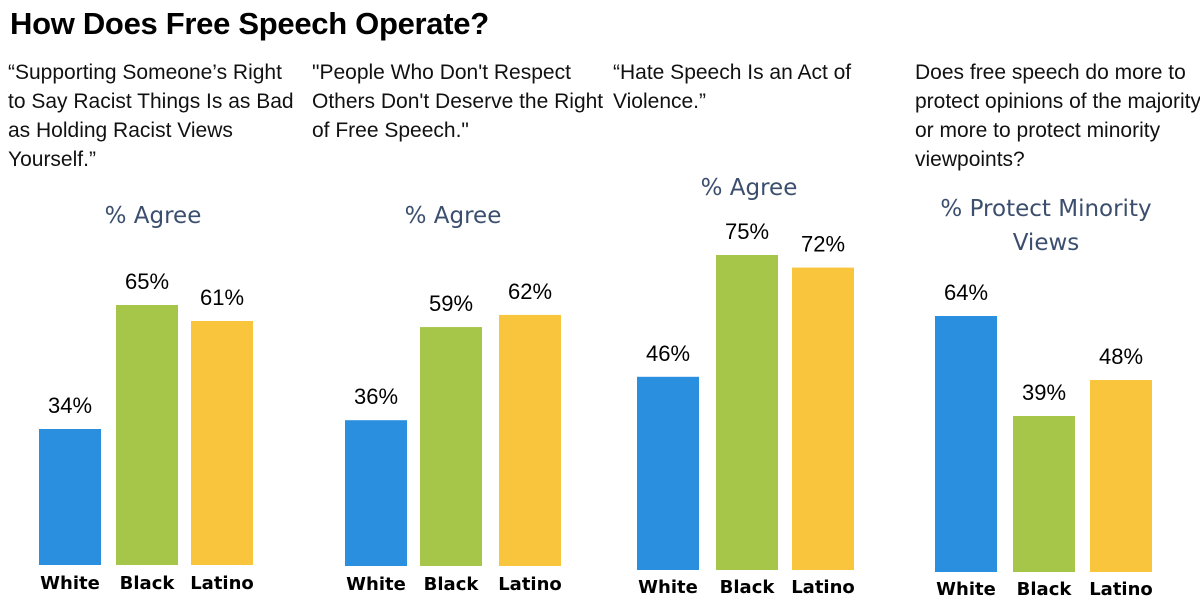  I want to click on bar-chart: 36% White 59% Black 62% Latino, so click(453, 437).